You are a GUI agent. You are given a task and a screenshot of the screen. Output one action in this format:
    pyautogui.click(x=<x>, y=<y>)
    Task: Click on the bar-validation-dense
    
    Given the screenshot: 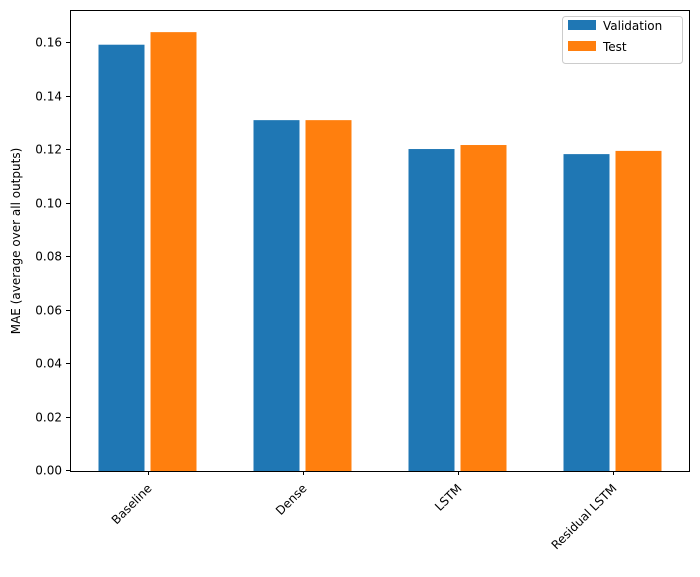 What is the action you would take?
    pyautogui.click(x=276, y=296)
    